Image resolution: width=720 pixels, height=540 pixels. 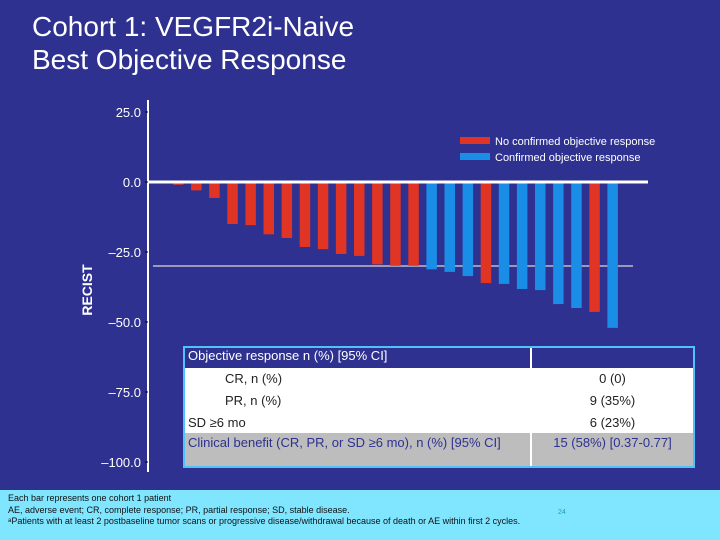 What do you see at coordinates (611, 401) in the screenshot?
I see `row-value: 9 (35%)` at bounding box center [611, 401].